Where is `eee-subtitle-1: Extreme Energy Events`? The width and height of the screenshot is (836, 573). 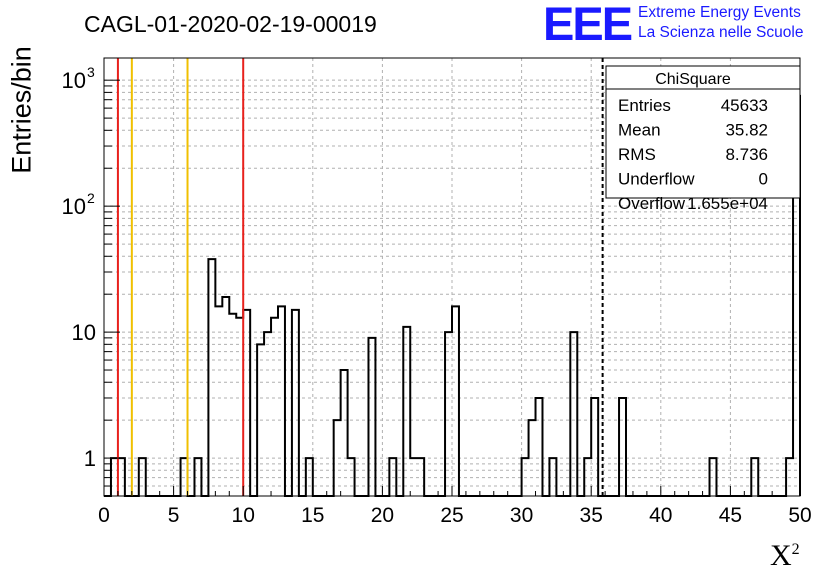
eee-subtitle-1: Extreme Energy Events is located at coordinates (719, 12).